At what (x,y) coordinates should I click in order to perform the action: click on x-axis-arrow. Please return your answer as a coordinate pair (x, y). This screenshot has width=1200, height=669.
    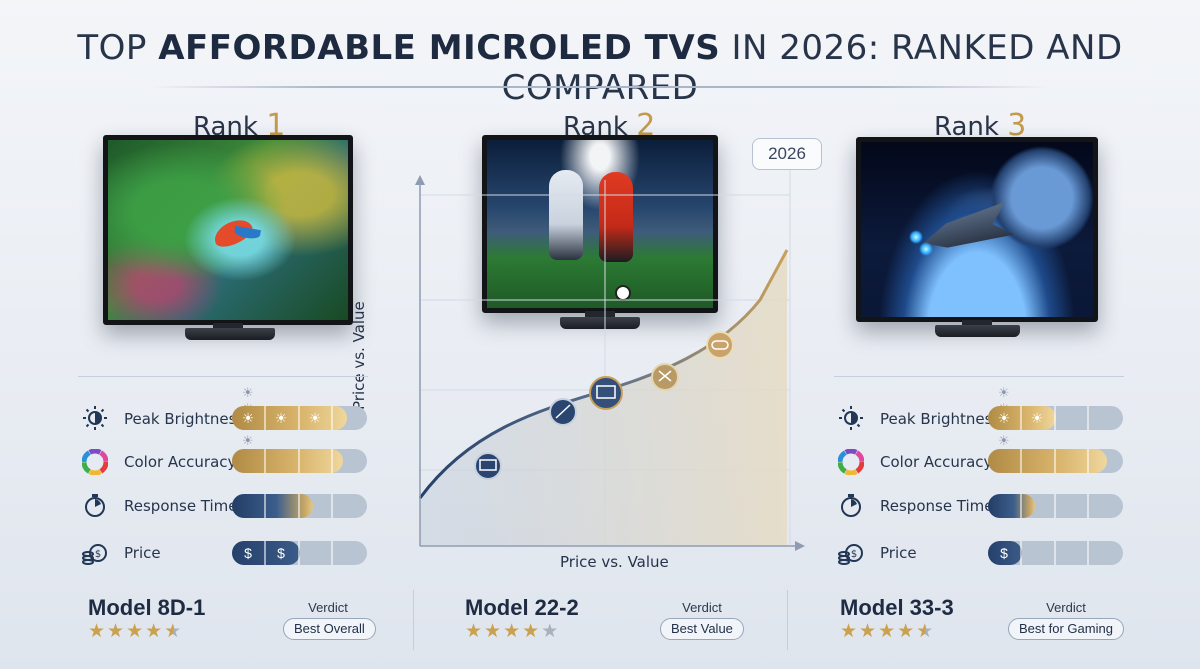
    Looking at the image, I should click on (800, 546).